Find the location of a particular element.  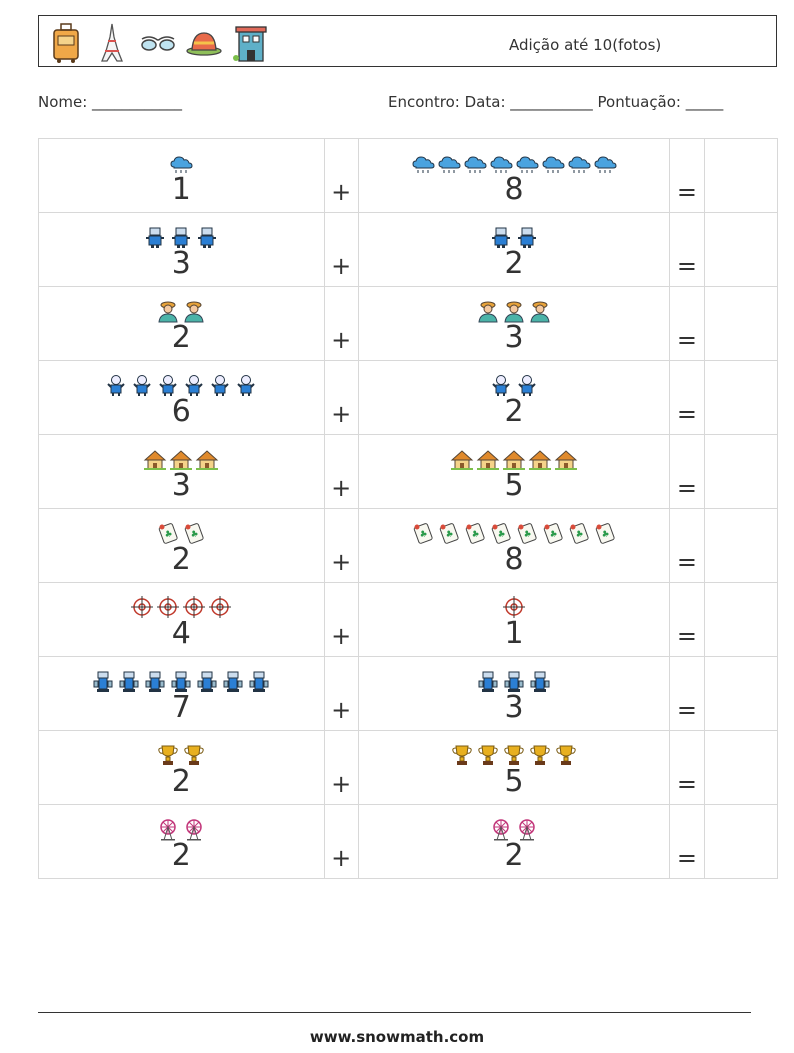

eiffel-tower-icon is located at coordinates (112, 42).